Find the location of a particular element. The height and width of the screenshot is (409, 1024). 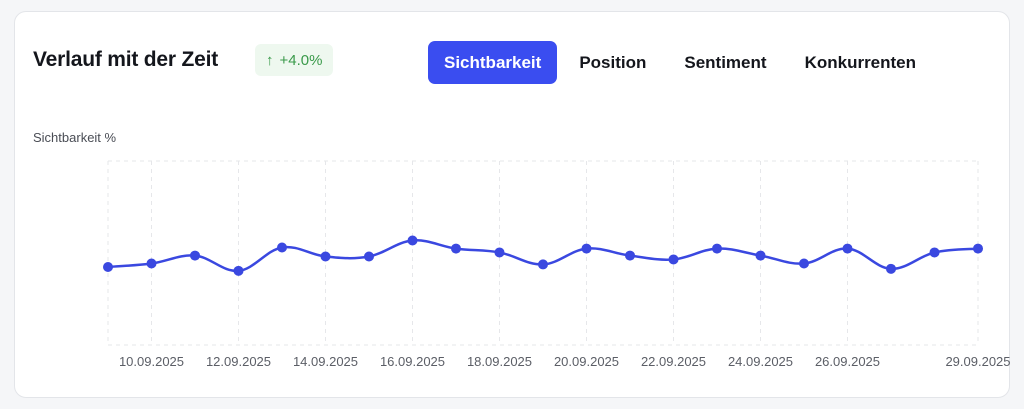

x-tick-label: 29.09.2025 is located at coordinates (977, 361).